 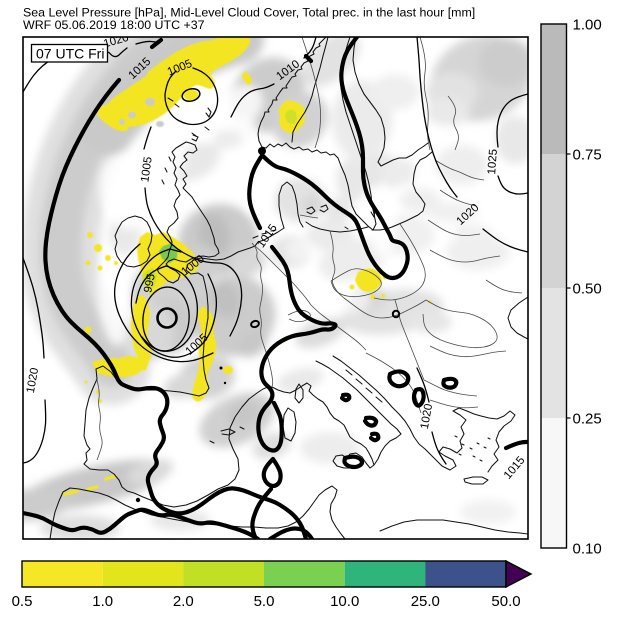 I want to click on svg-text: 0.25, so click(x=587, y=419).